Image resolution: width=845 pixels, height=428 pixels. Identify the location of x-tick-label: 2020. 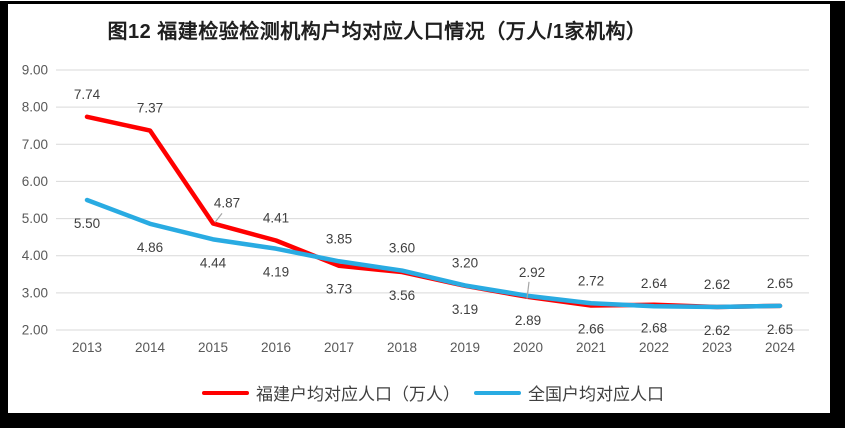
(528, 347).